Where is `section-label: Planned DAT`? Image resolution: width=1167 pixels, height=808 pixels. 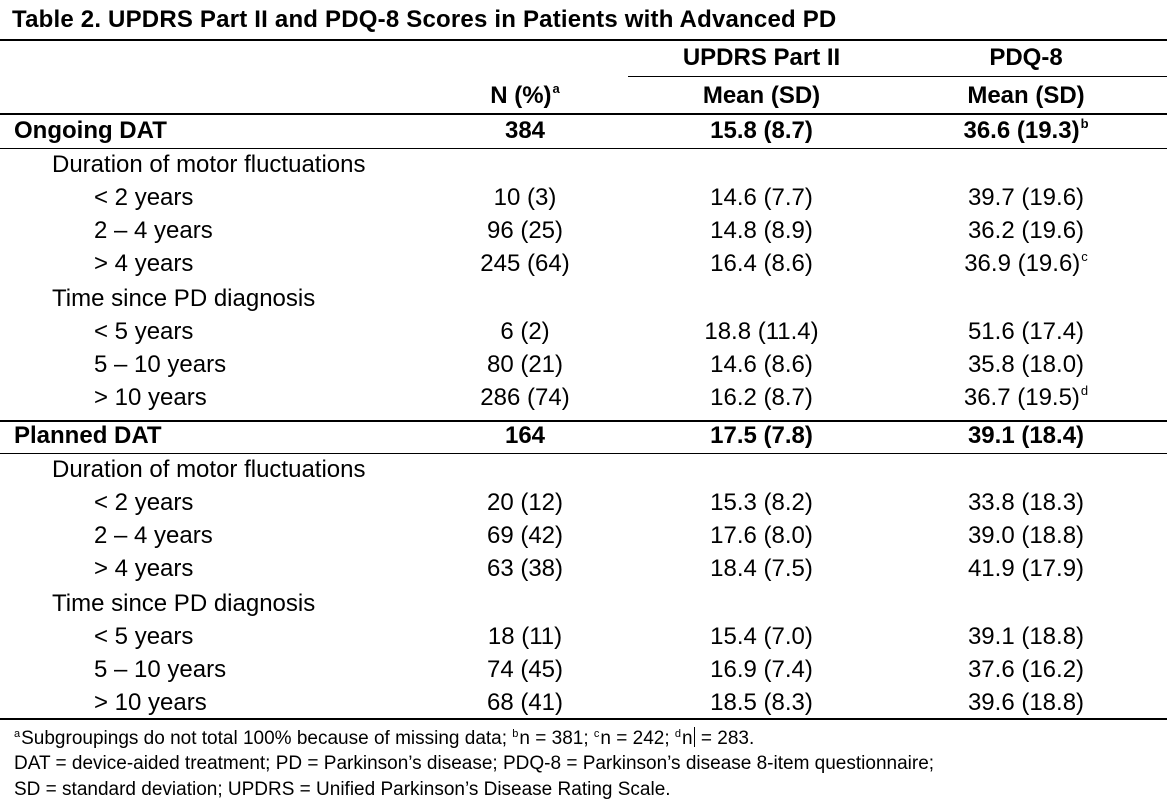 section-label: Planned DAT is located at coordinates (88, 436).